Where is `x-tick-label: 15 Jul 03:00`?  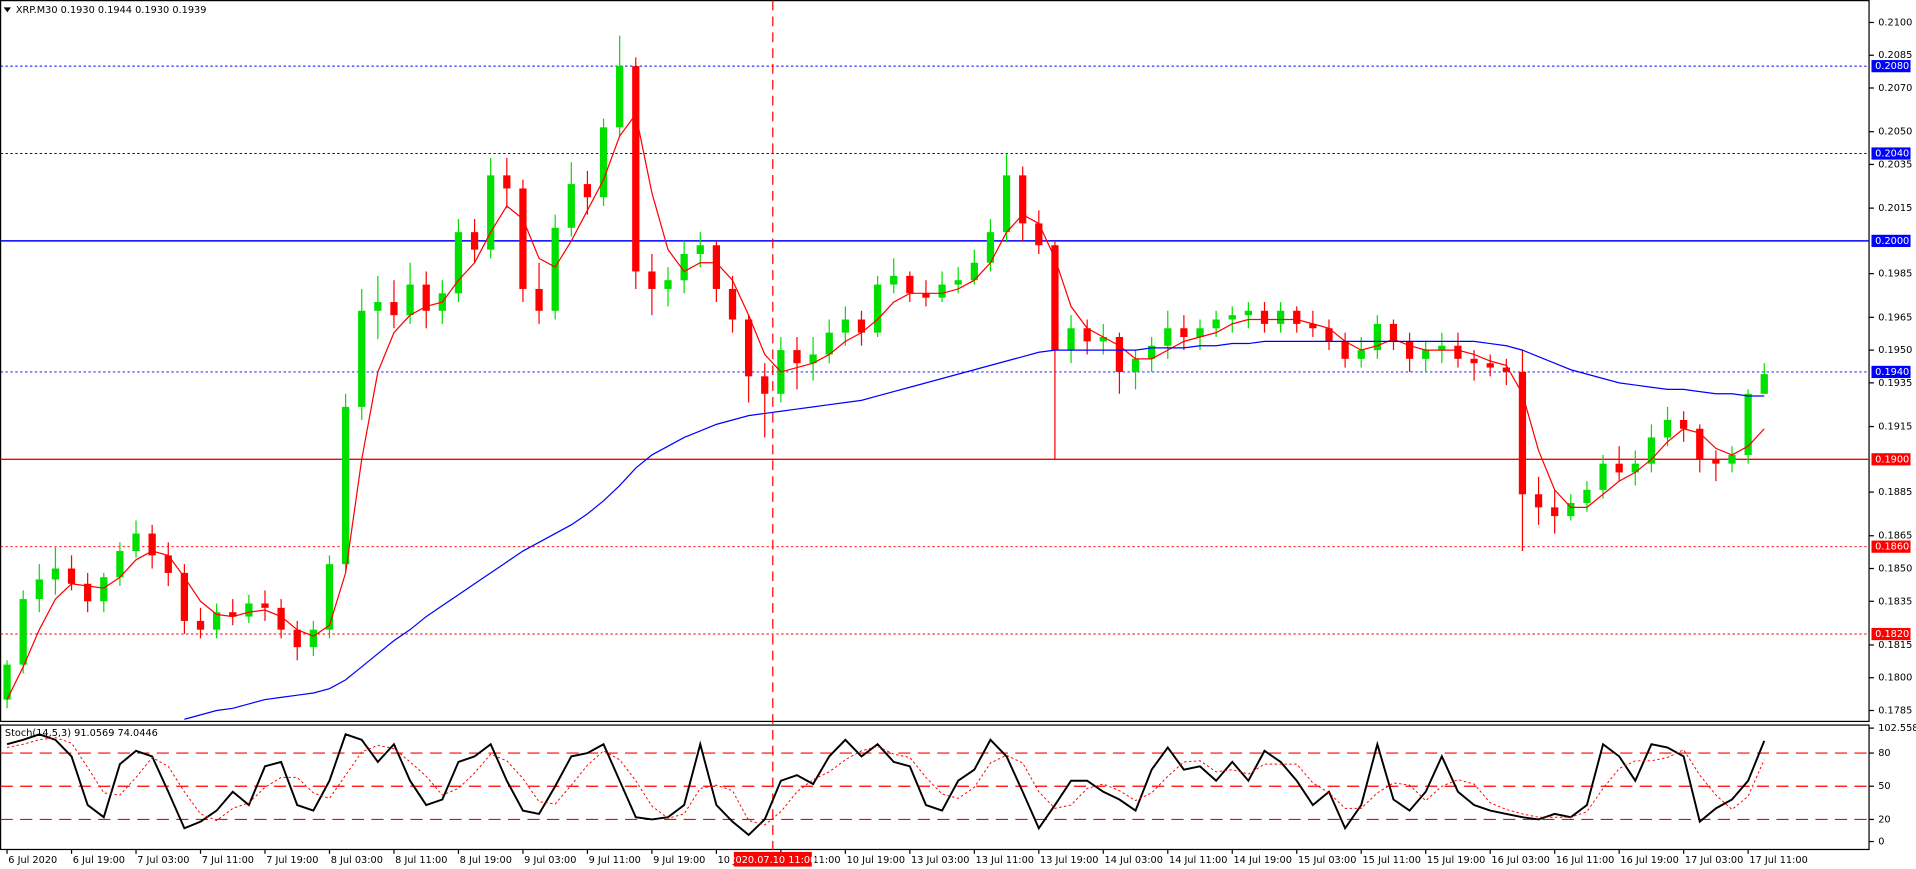 x-tick-label: 15 Jul 03:00 is located at coordinates (1327, 860).